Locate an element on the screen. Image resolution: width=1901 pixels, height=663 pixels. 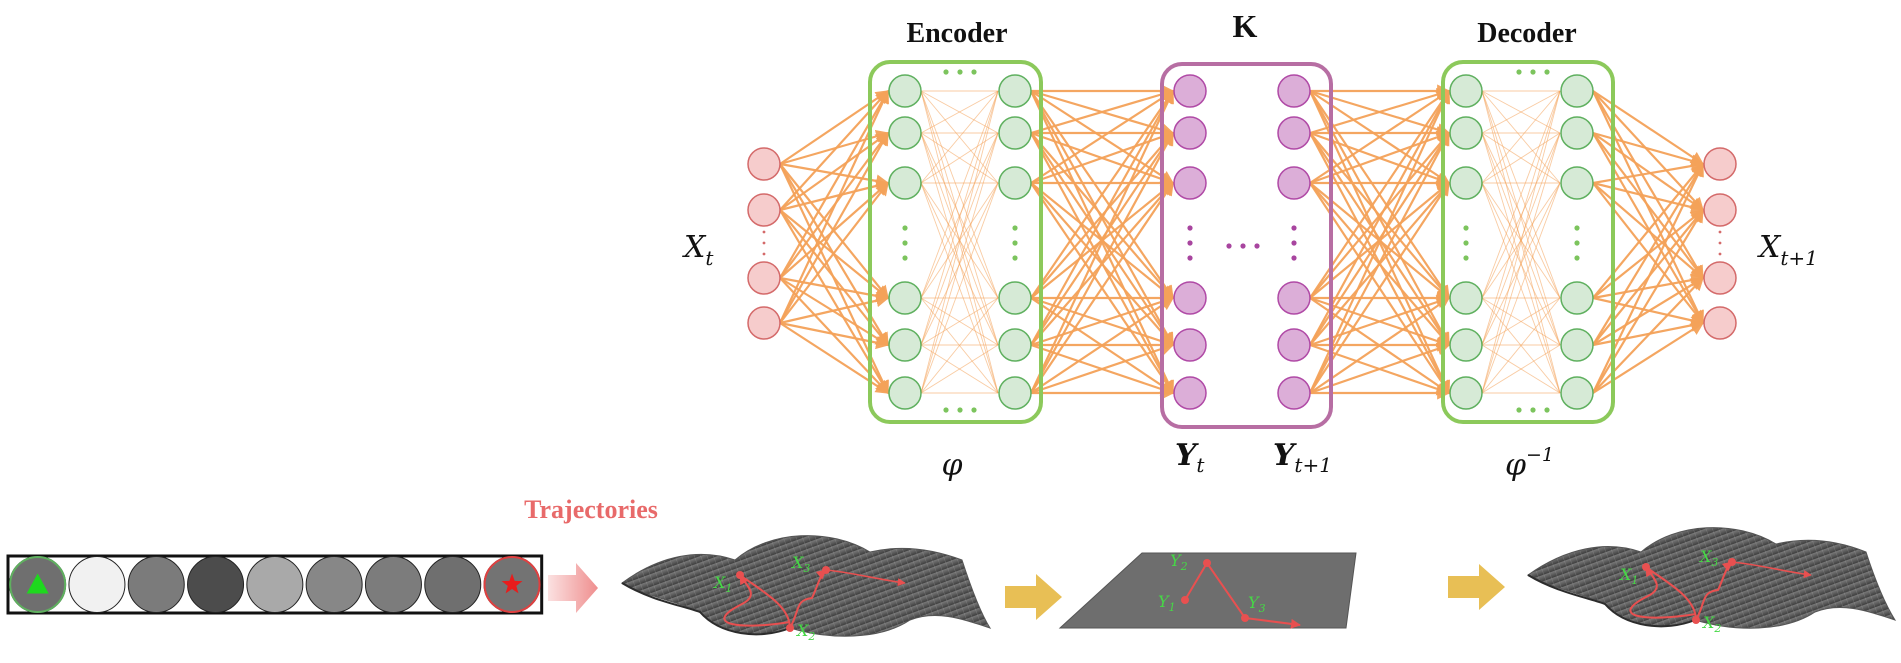
point-label-x2: X2 is located at coordinates (1711, 624).